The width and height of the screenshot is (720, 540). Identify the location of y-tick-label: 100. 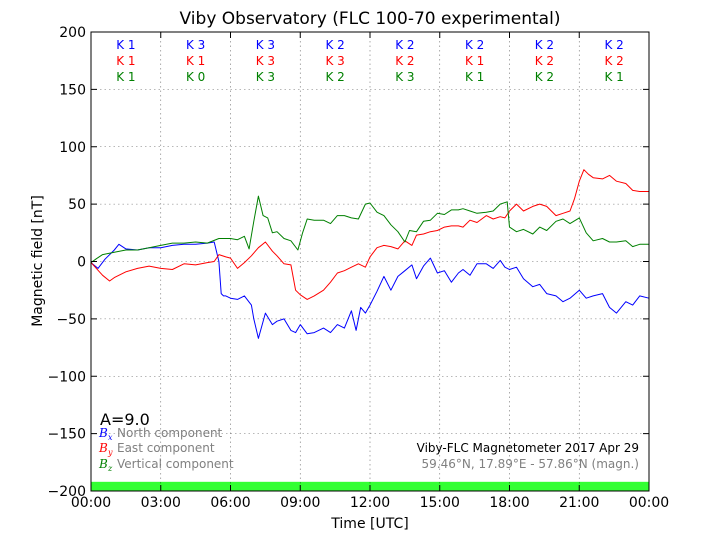
(72, 148).